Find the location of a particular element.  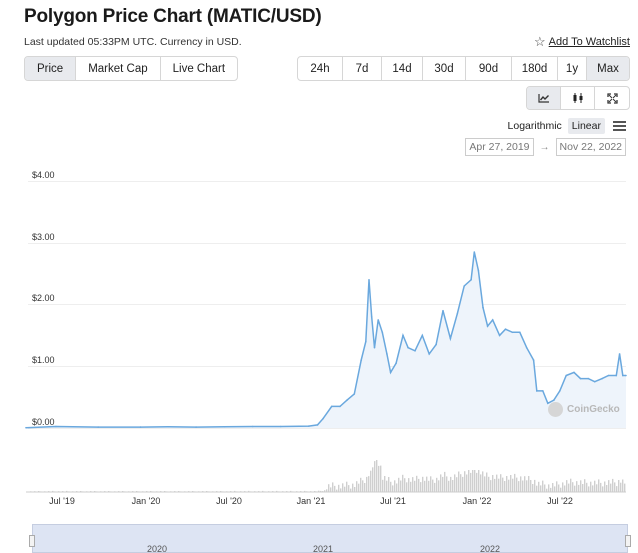

range-tabs: 24h 7d 14d 30d 90d 180d 1y Max is located at coordinates (463, 68).